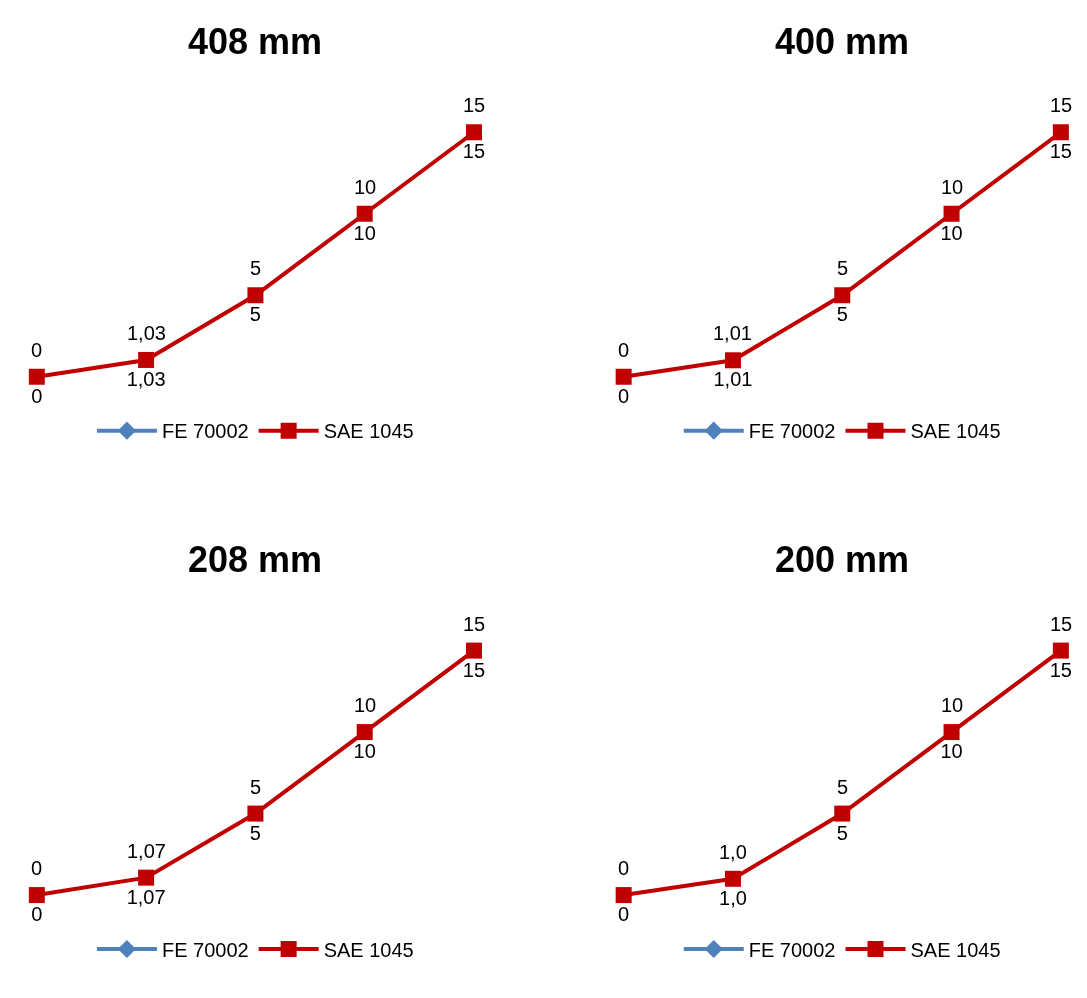 The width and height of the screenshot is (1087, 998). What do you see at coordinates (255, 41) in the screenshot?
I see `chart-title: 408 mm` at bounding box center [255, 41].